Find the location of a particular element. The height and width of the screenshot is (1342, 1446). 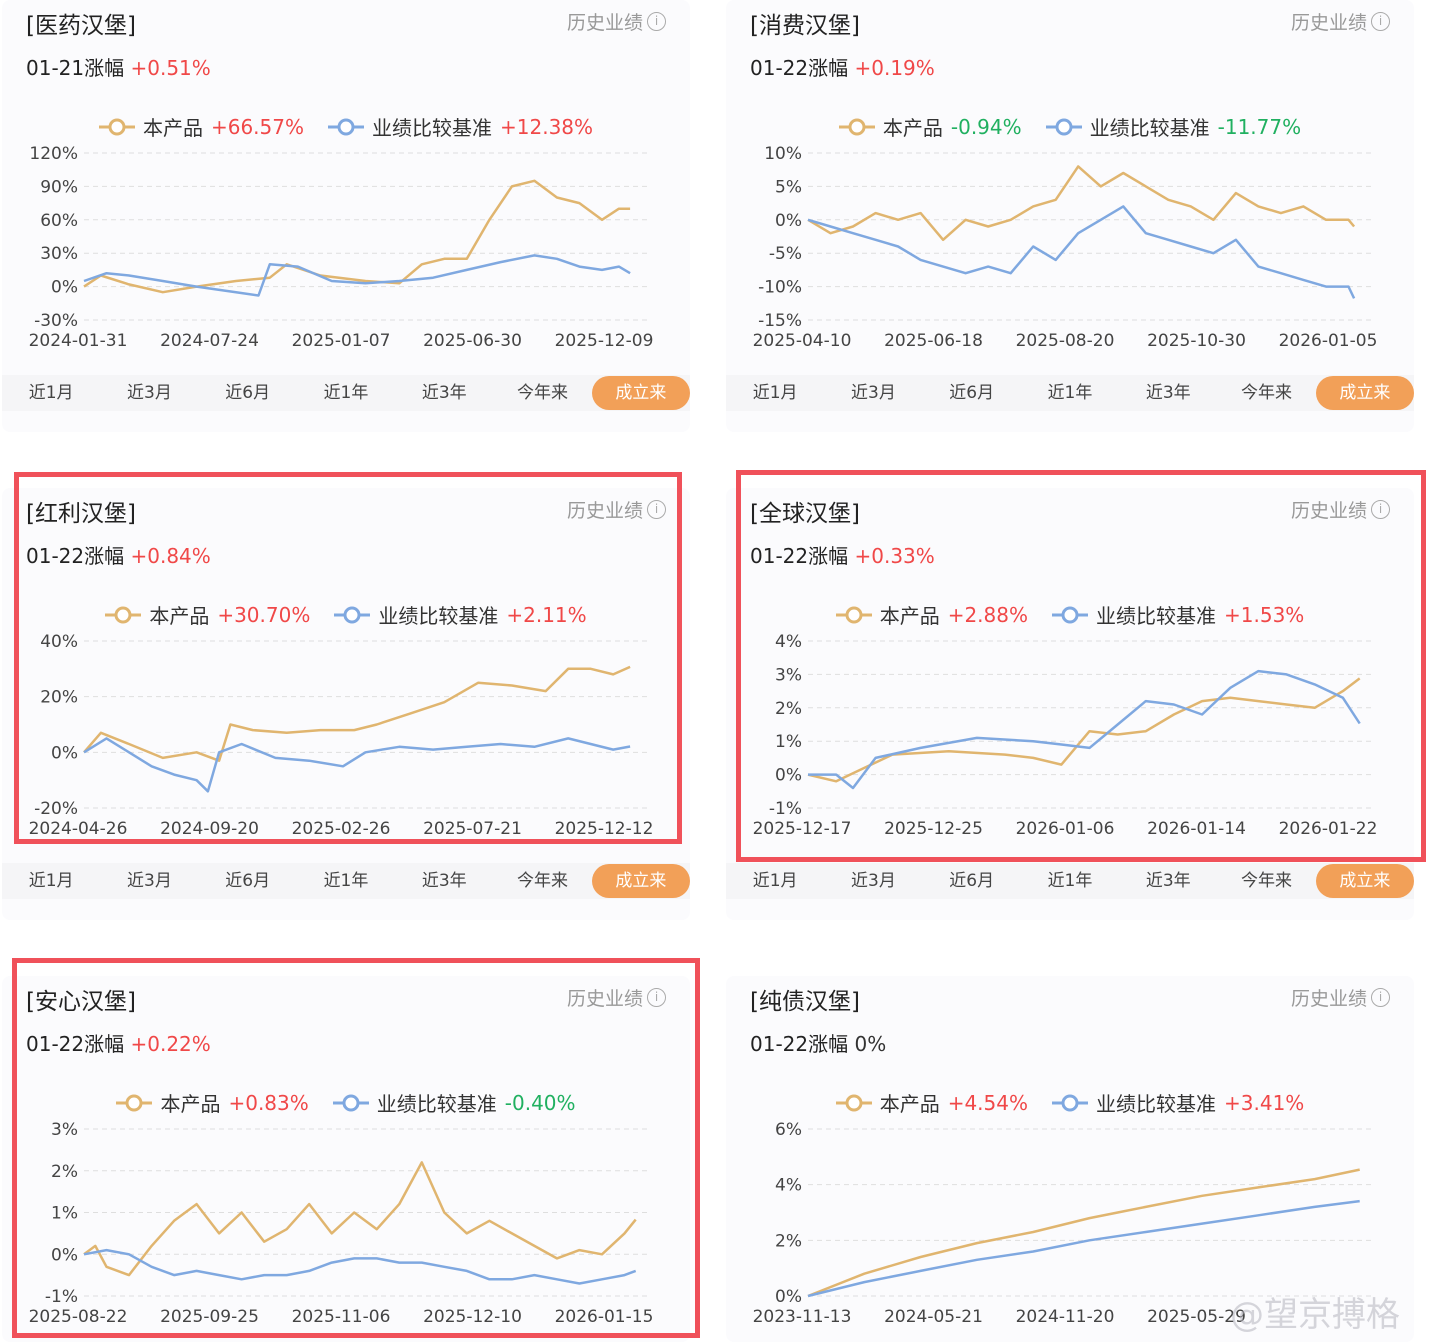

x-tick-label: 2024-01-31 is located at coordinates (78, 341).